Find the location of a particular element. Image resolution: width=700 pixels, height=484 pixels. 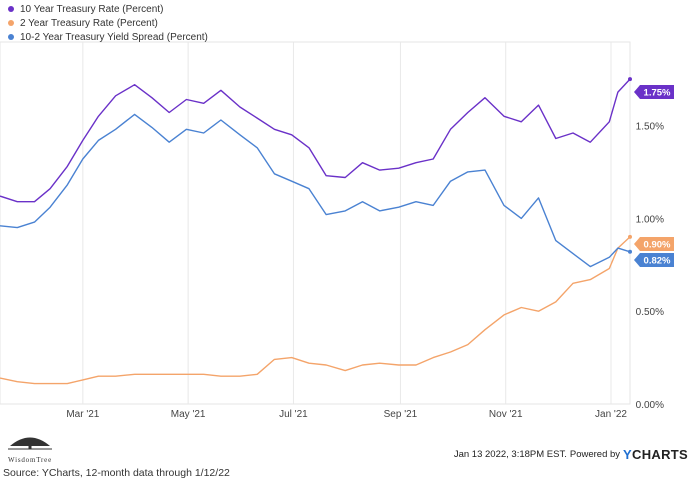

legend-label-10y: 10 Year Treasury Rate (Percent) is located at coordinates (92, 9).